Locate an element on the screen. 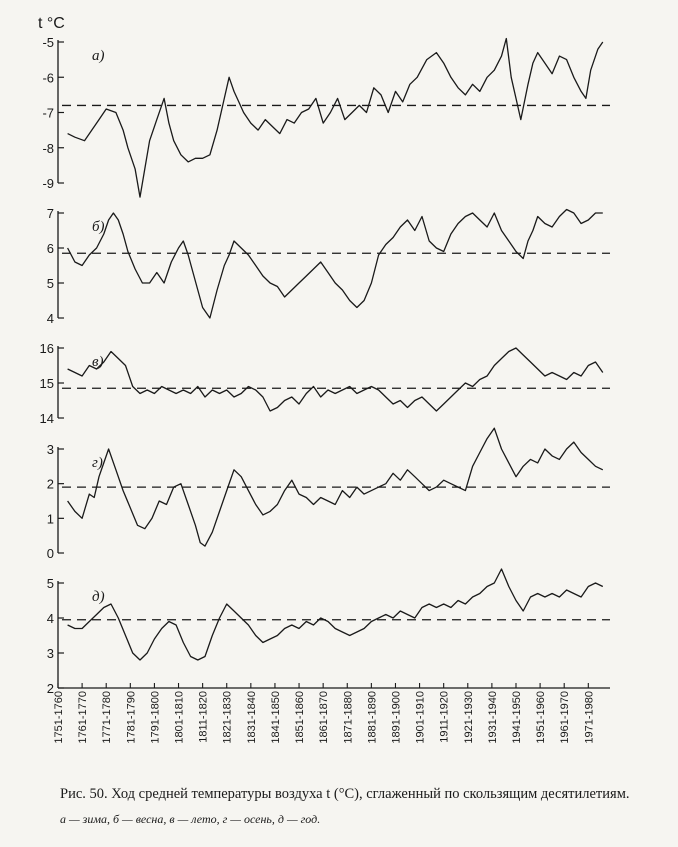 This screenshot has width=678, height=847. panel-3: 3 2 1 0 г) is located at coordinates (328, 494).